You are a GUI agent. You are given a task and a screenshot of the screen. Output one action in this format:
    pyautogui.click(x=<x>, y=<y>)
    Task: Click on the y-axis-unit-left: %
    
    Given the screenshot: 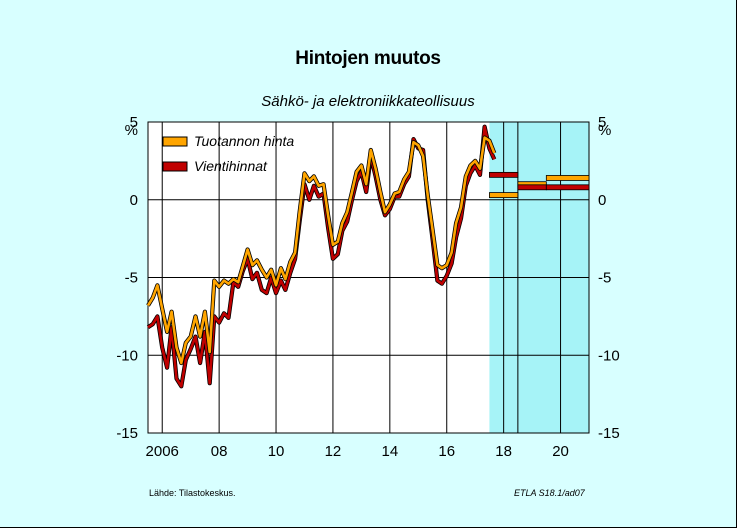 What is the action you would take?
    pyautogui.click(x=131, y=130)
    